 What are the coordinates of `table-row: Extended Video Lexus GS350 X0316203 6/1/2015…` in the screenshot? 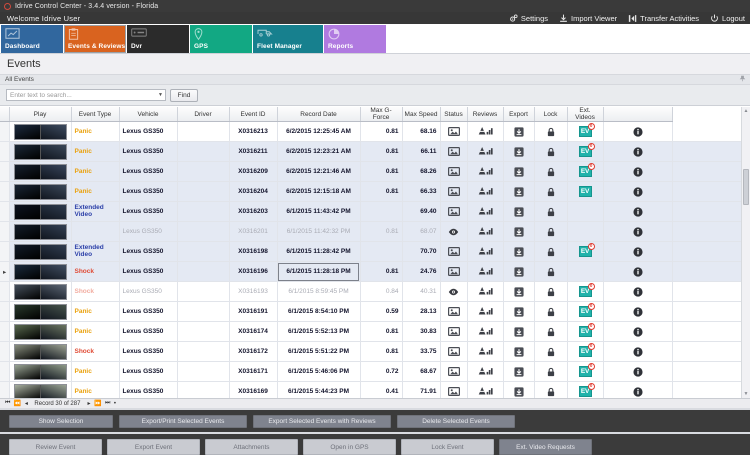 It's located at (370, 211).